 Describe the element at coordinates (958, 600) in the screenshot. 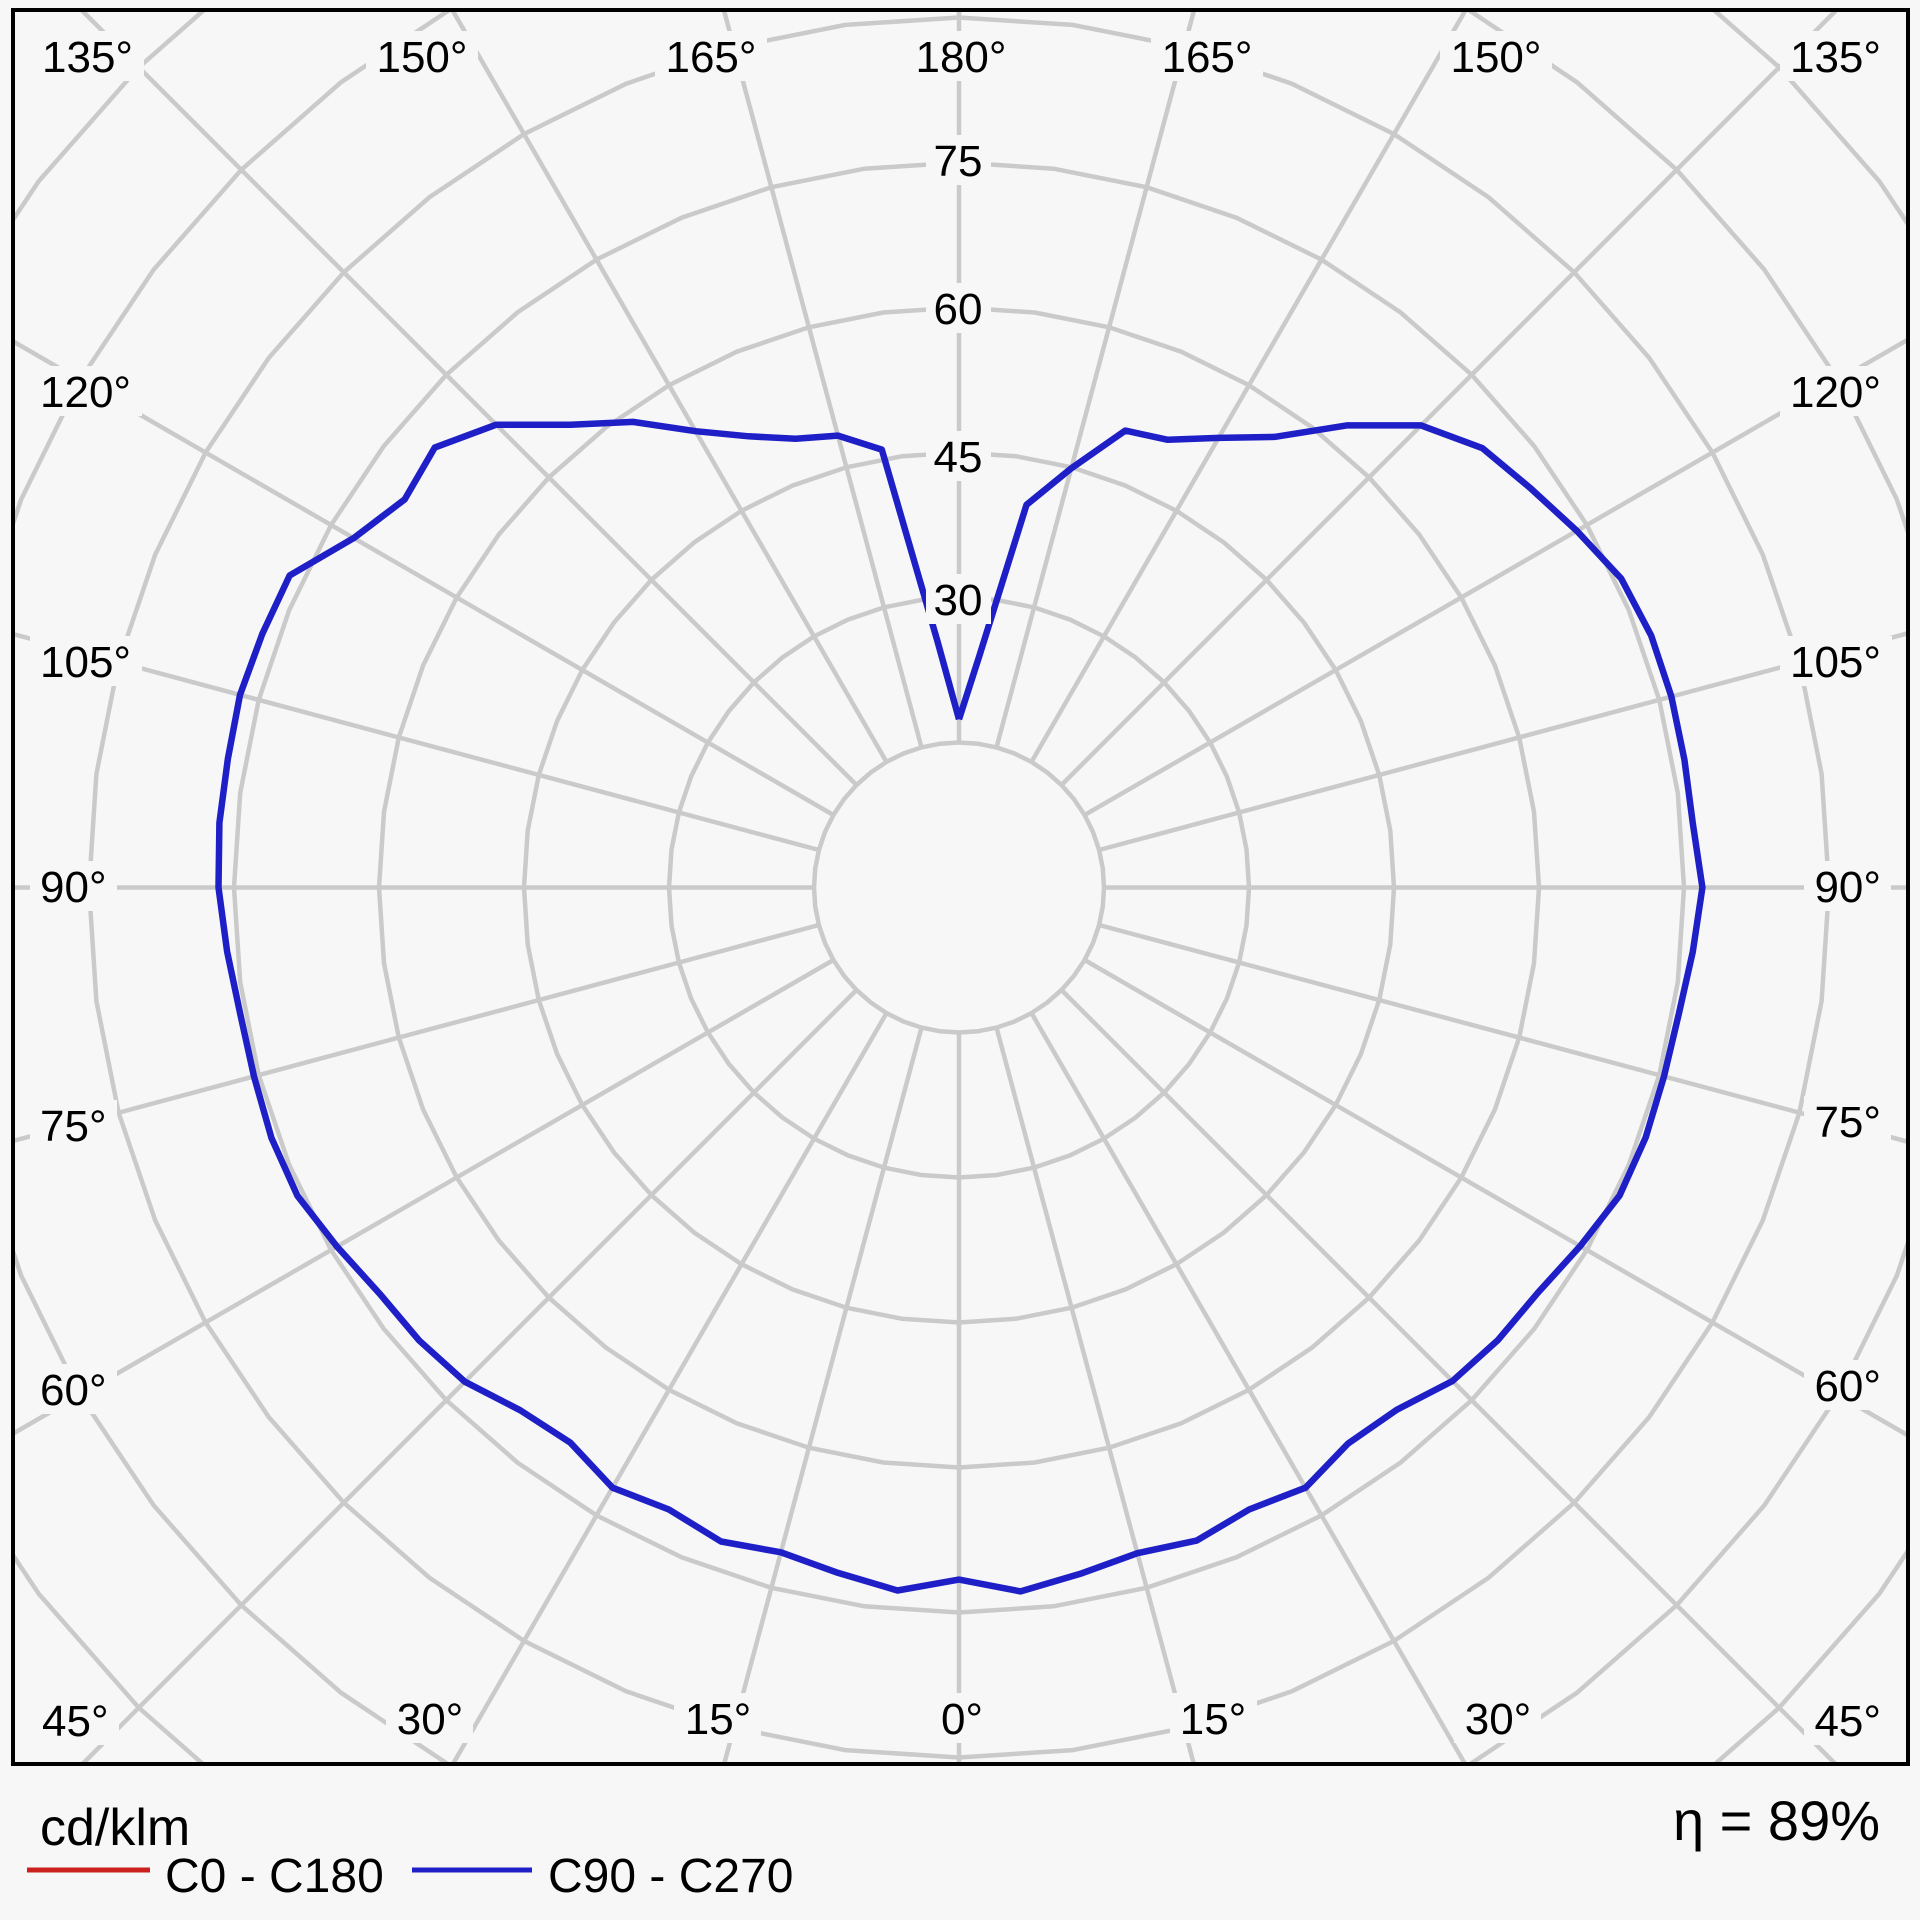

I see `svg-text: 30` at that location.